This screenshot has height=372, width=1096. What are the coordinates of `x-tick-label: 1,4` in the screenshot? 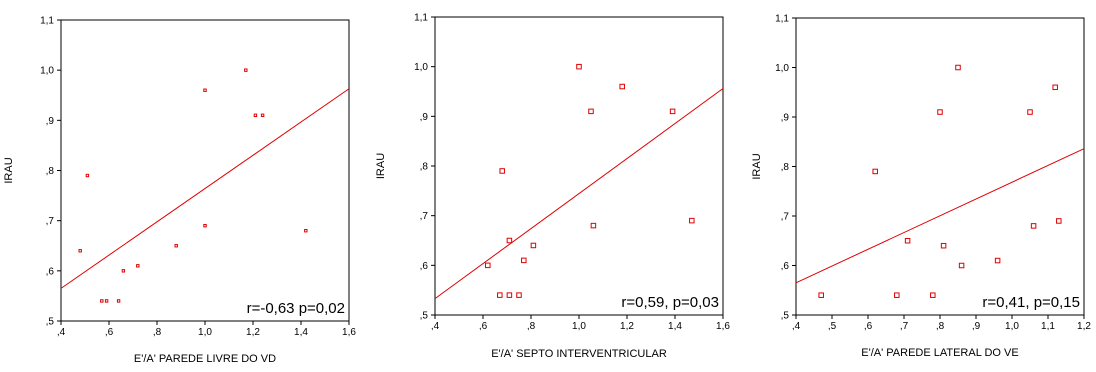 It's located at (301, 332).